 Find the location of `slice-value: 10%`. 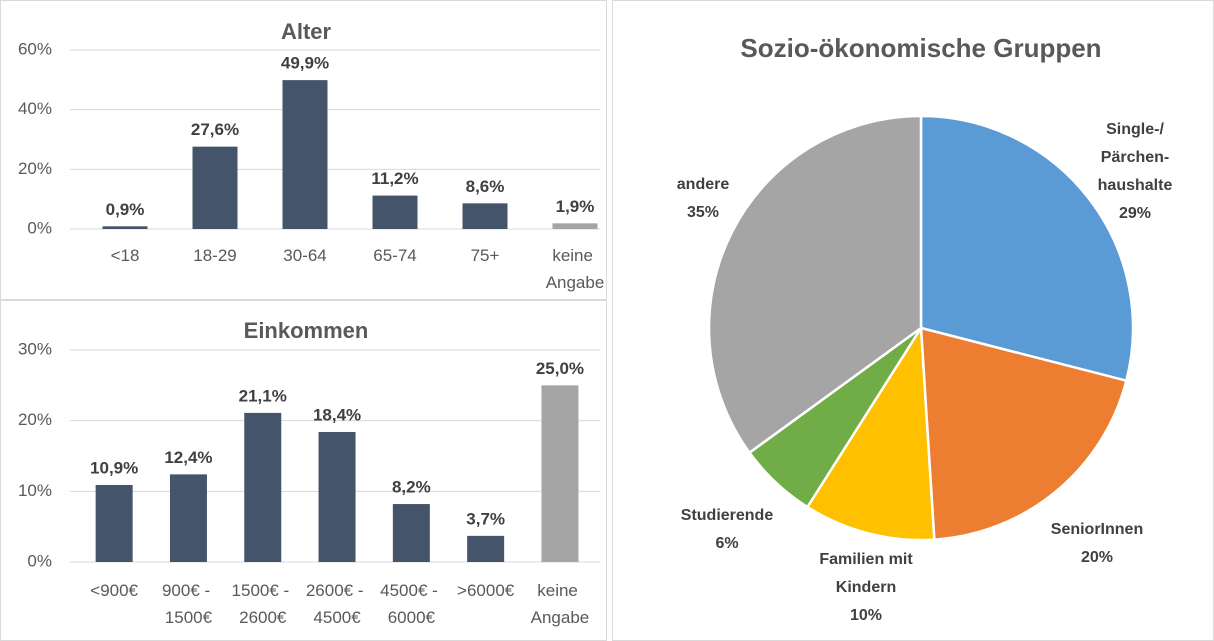

slice-value: 10% is located at coordinates (866, 615).